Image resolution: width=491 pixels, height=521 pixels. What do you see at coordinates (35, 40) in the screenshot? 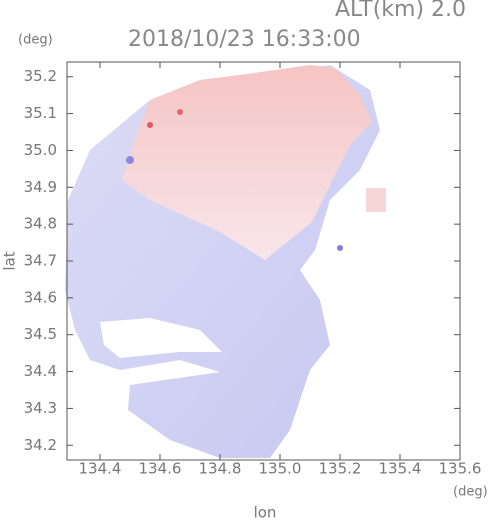
I see `y-unit: (deg)` at bounding box center [35, 40].